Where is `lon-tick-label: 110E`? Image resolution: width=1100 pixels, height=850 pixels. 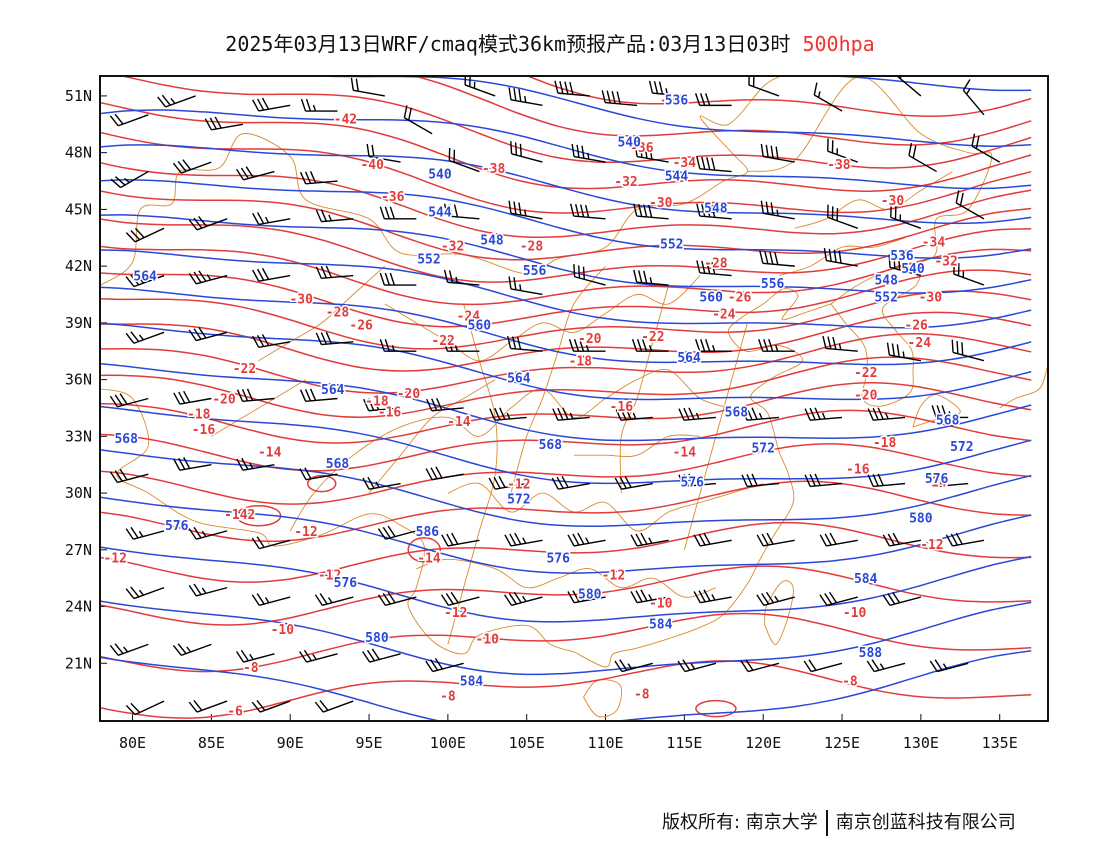 lon-tick-label: 110E is located at coordinates (605, 743).